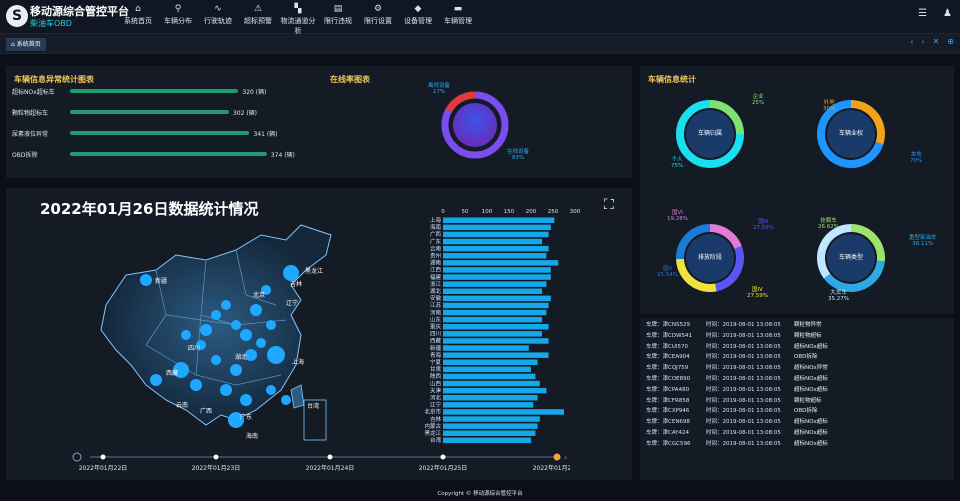  Describe the element at coordinates (378, 19) in the screenshot. I see `nav-item-6: ⚙ 限行设置` at that location.